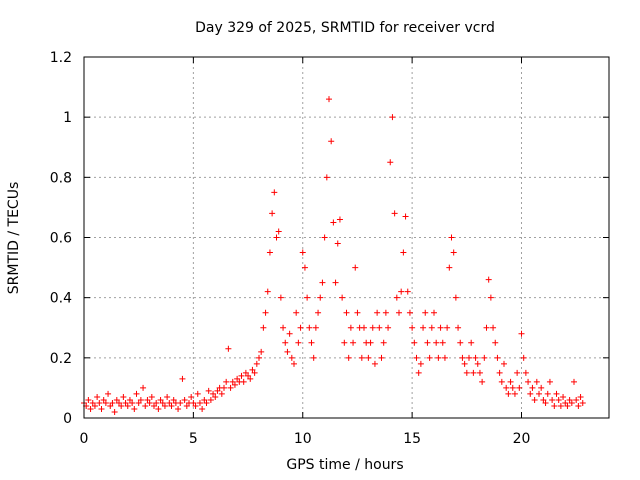  I want to click on y-tick-label: 0.4, so click(61, 299).